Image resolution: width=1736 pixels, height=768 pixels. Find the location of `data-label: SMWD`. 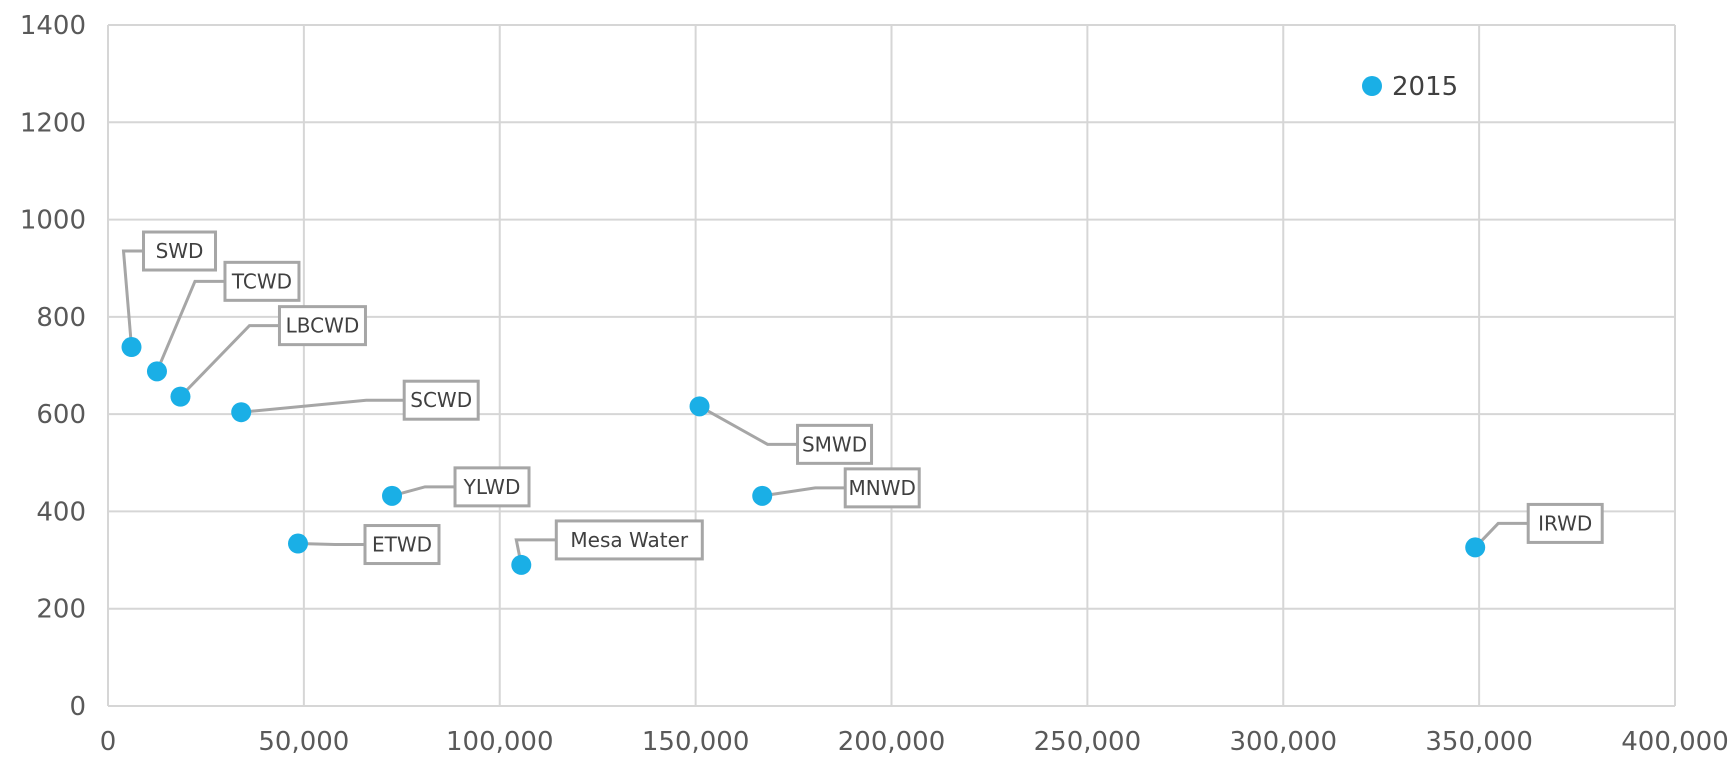

data-label: SMWD is located at coordinates (834, 444).